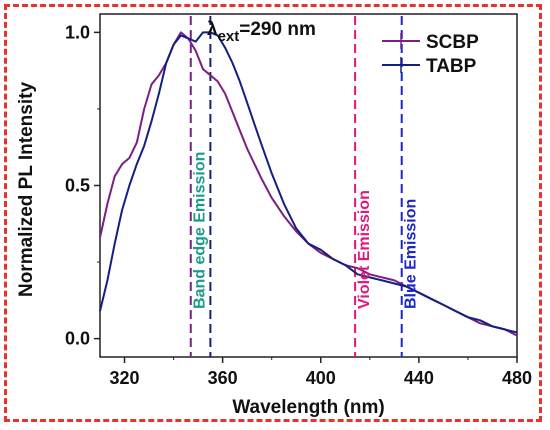 This screenshot has height=430, width=550. What do you see at coordinates (452, 42) in the screenshot?
I see `legend-label-scbp: SCBP` at bounding box center [452, 42].